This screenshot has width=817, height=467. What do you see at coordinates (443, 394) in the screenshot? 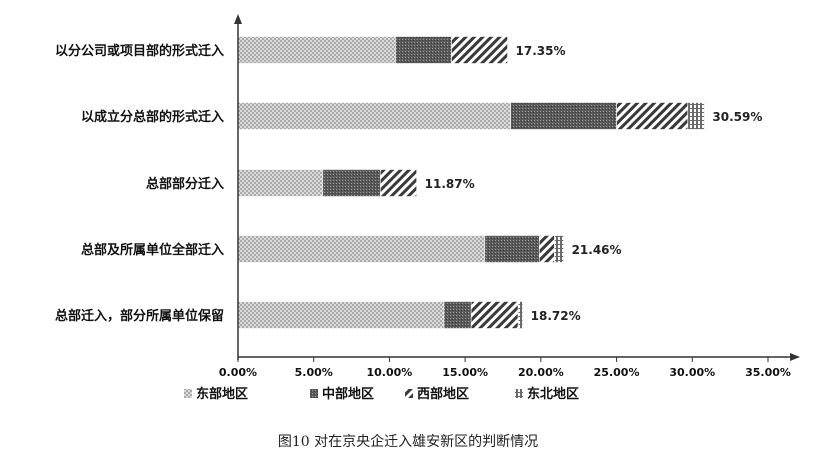
I see `legend-label-west: 西部地区` at bounding box center [443, 394].